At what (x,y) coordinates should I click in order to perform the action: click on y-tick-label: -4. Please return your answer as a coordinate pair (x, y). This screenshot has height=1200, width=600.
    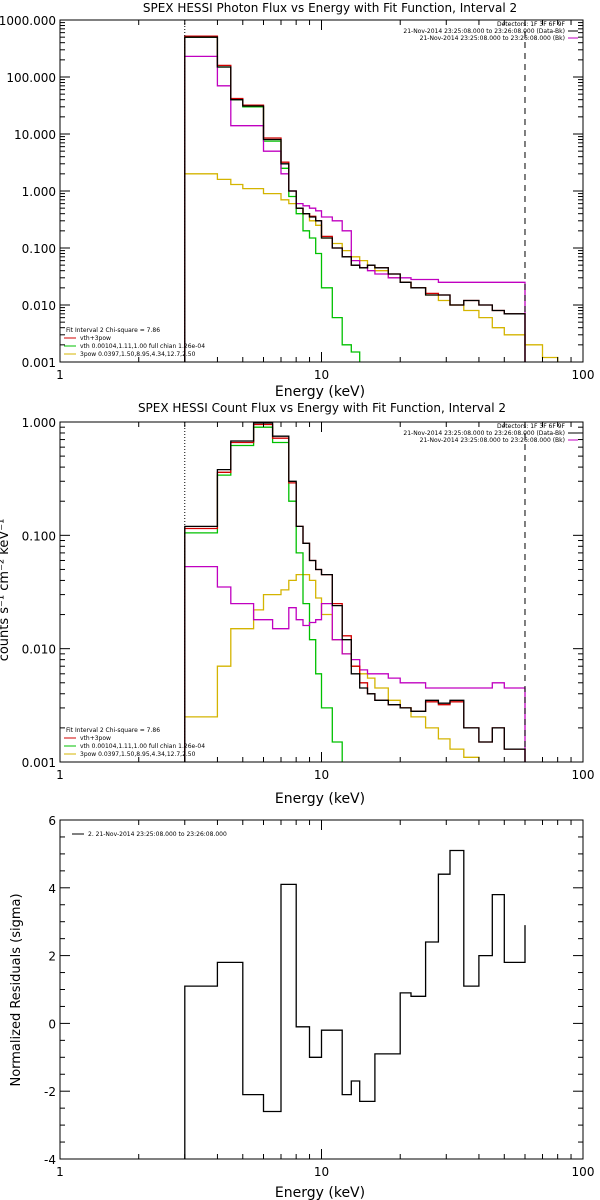
    Looking at the image, I should click on (50, 1160).